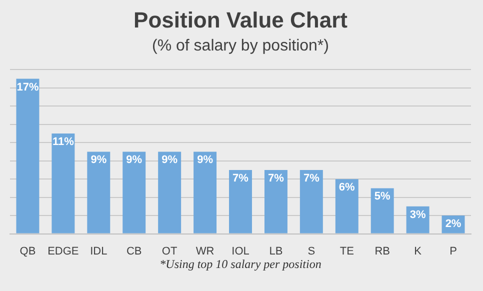  What do you see at coordinates (240, 45) in the screenshot?
I see `chart-subtitle: (% of salary by position*)` at bounding box center [240, 45].